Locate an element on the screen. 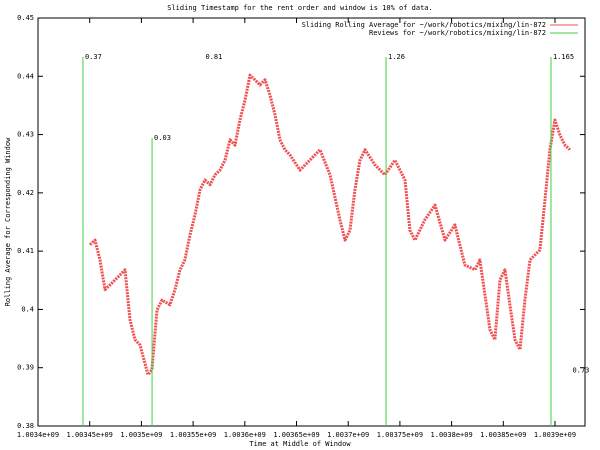  y-tick-label: 0.44 is located at coordinates (25, 76).